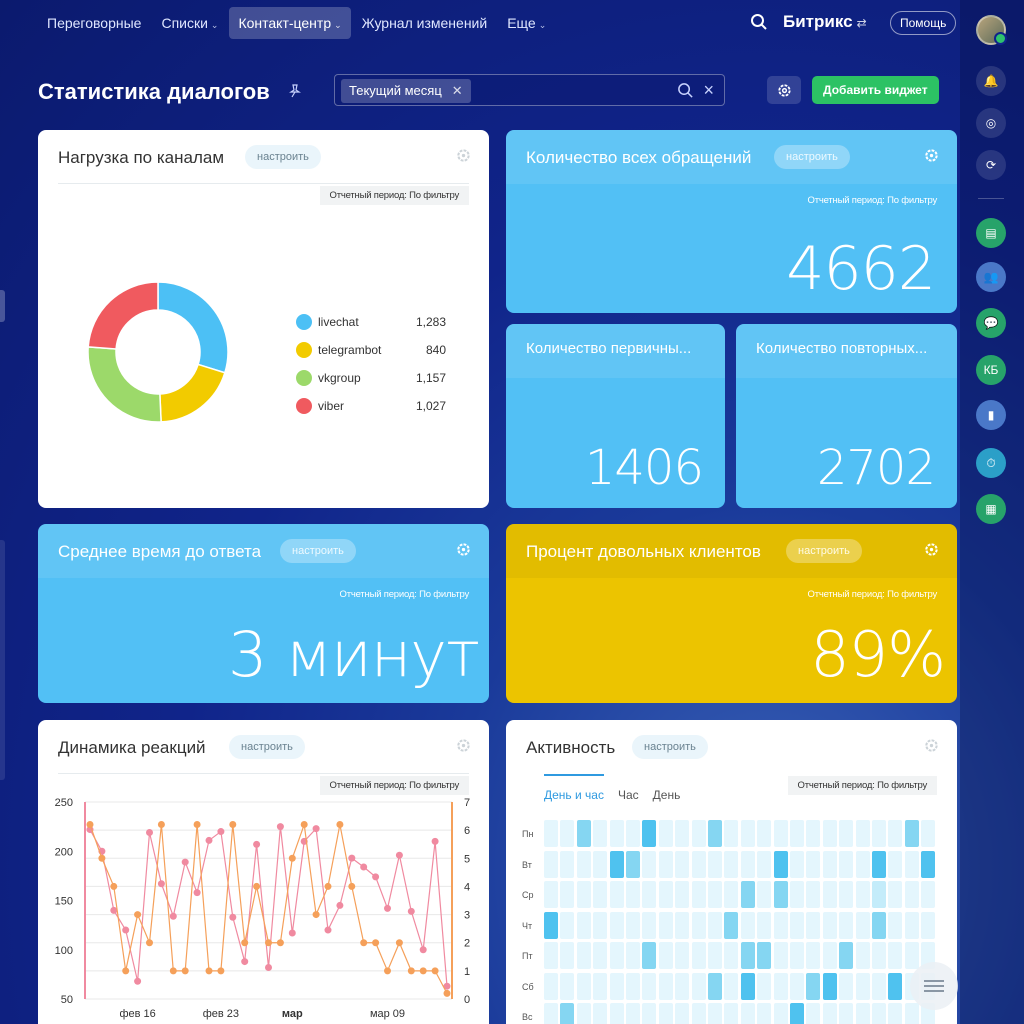 The image size is (1024, 1024). I want to click on chat-icon: 💬, so click(991, 323).